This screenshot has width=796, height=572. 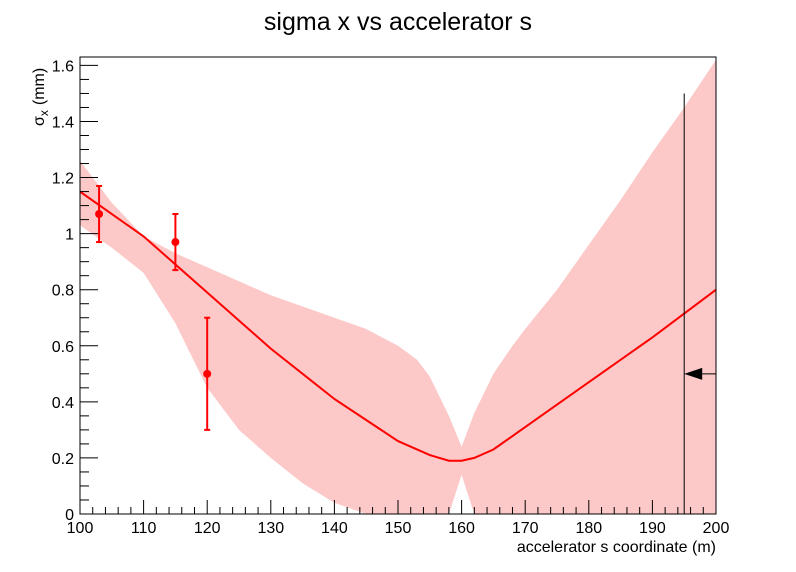 I want to click on y-tick-label: 0.4, so click(x=63, y=403).